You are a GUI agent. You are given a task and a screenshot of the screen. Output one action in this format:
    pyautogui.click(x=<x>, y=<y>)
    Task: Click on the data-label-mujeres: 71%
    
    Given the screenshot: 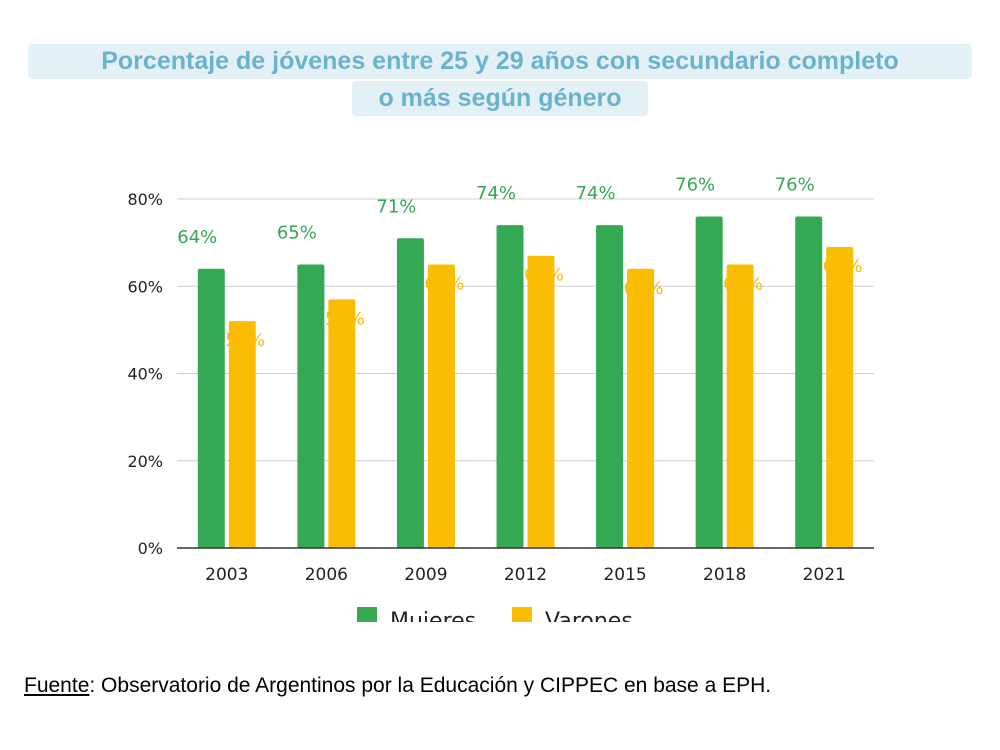 What is the action you would take?
    pyautogui.click(x=396, y=206)
    